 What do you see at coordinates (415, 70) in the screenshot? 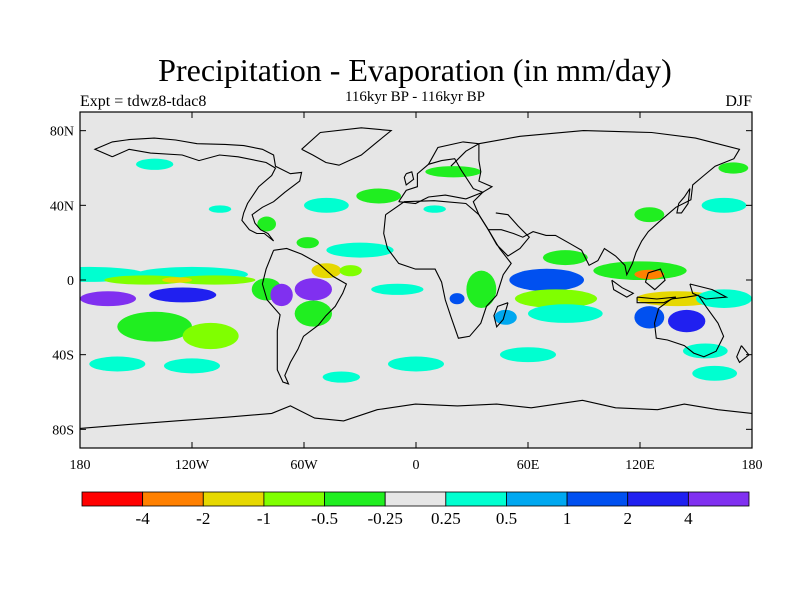
I see `chart-title: Precipitation - Evaporation (in mm/day)` at bounding box center [415, 70].